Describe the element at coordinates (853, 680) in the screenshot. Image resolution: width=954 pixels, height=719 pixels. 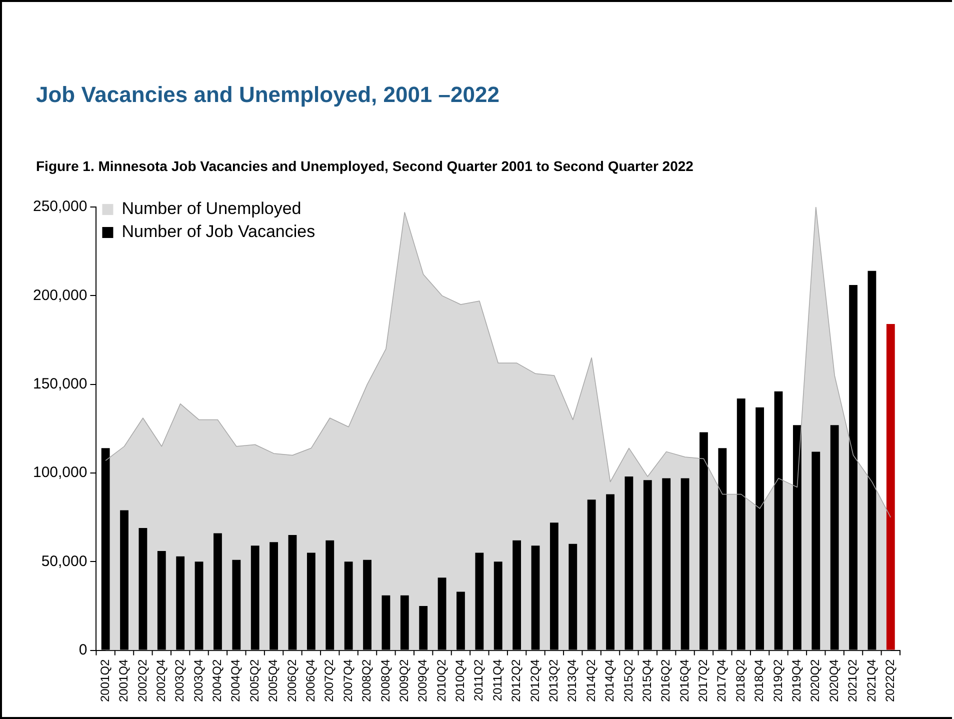
I see `x-tick-label: 2021Q2` at that location.